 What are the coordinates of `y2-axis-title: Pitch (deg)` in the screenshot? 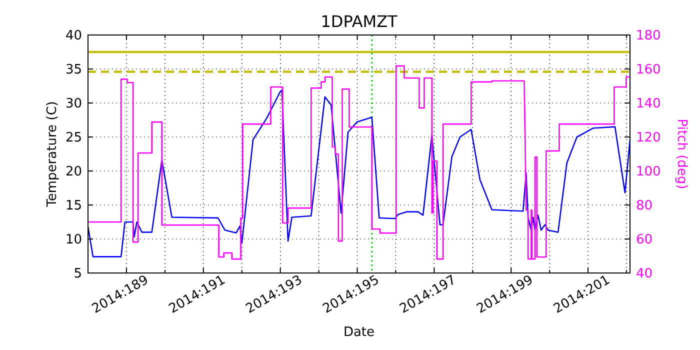 It's located at (681, 154).